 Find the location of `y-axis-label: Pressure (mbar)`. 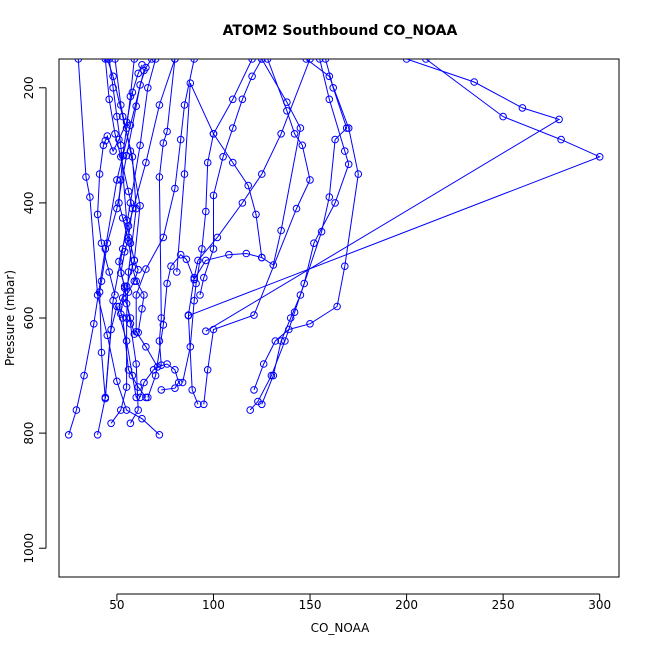

y-axis-label: Pressure (mbar) is located at coordinates (10, 318).